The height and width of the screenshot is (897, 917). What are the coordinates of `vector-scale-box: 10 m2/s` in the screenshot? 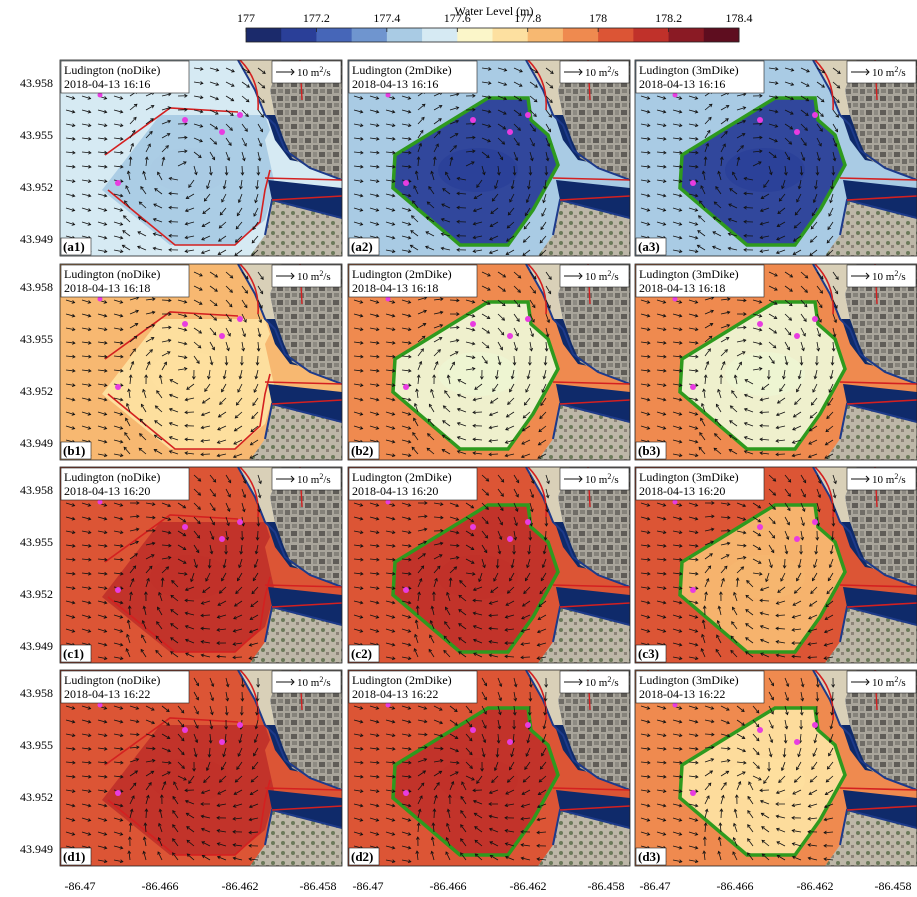 It's located at (881, 479).